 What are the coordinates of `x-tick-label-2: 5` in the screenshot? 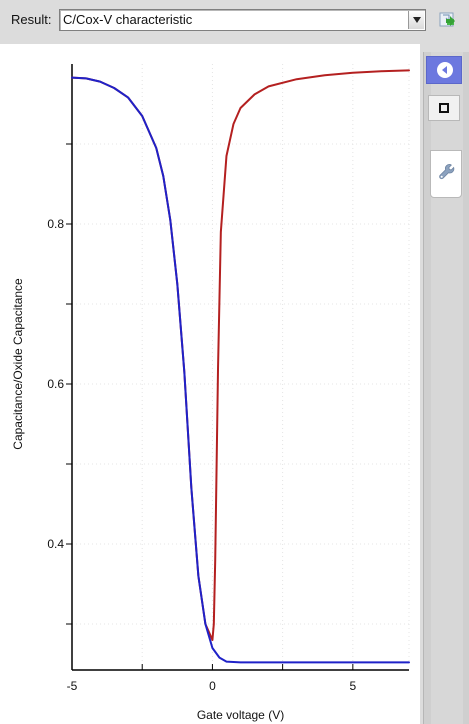 It's located at (352, 686).